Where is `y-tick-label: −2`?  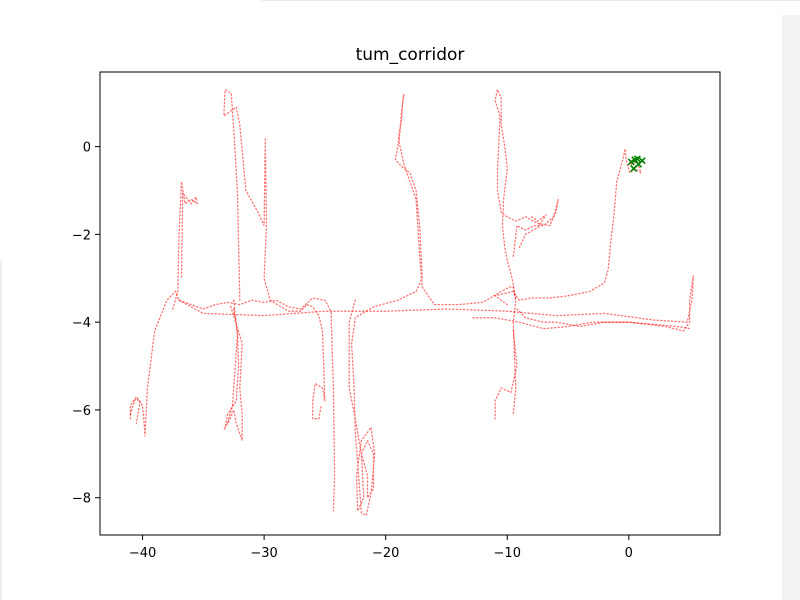 y-tick-label: −2 is located at coordinates (81, 235).